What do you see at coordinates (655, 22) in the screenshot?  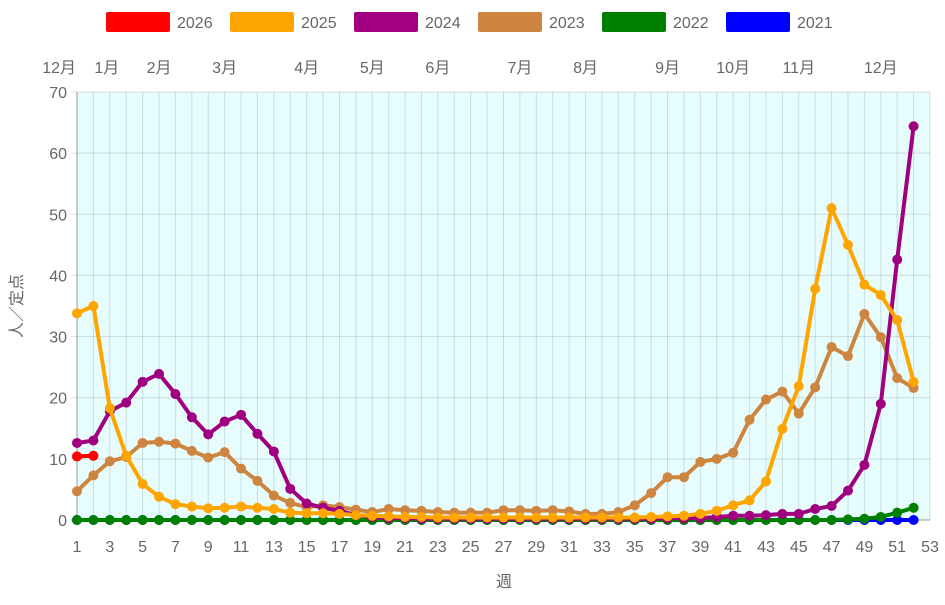 I see `legend-item-2022: 2022` at bounding box center [655, 22].